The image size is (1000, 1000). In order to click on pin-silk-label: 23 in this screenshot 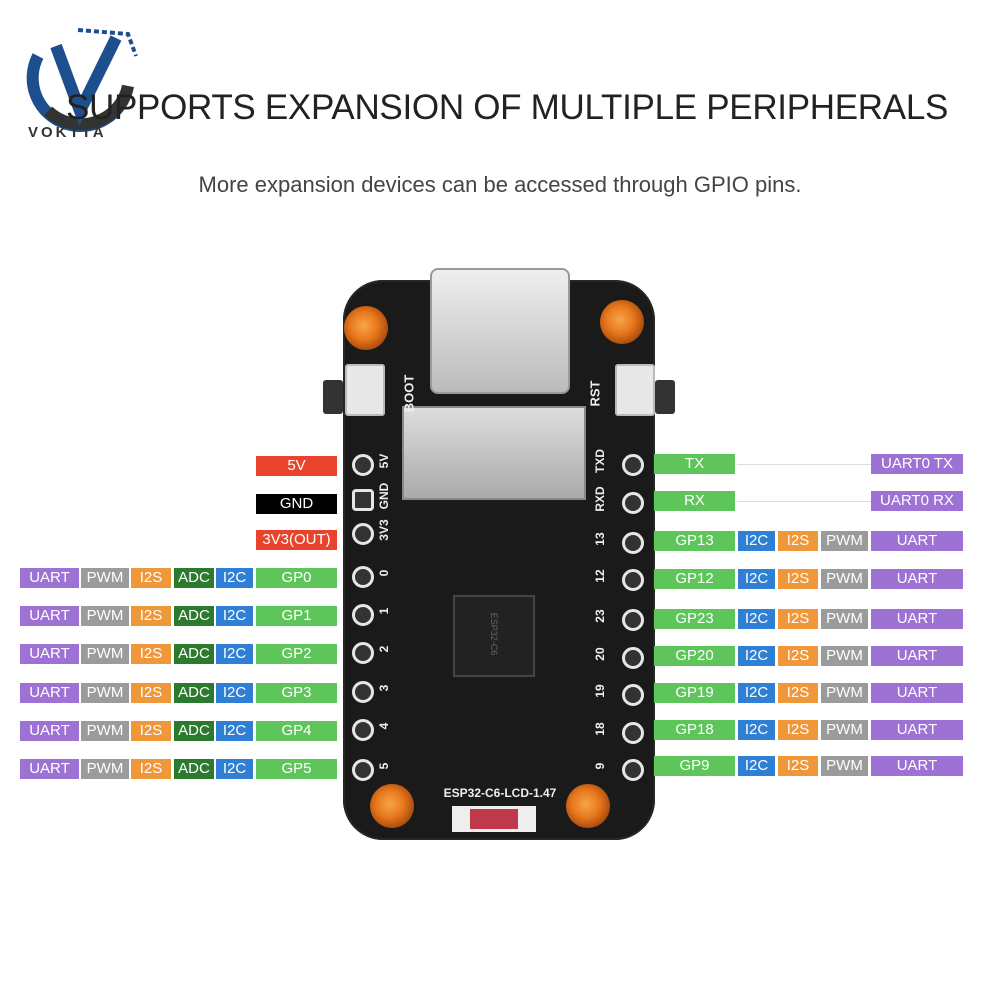, I will do `click(600, 616)`.